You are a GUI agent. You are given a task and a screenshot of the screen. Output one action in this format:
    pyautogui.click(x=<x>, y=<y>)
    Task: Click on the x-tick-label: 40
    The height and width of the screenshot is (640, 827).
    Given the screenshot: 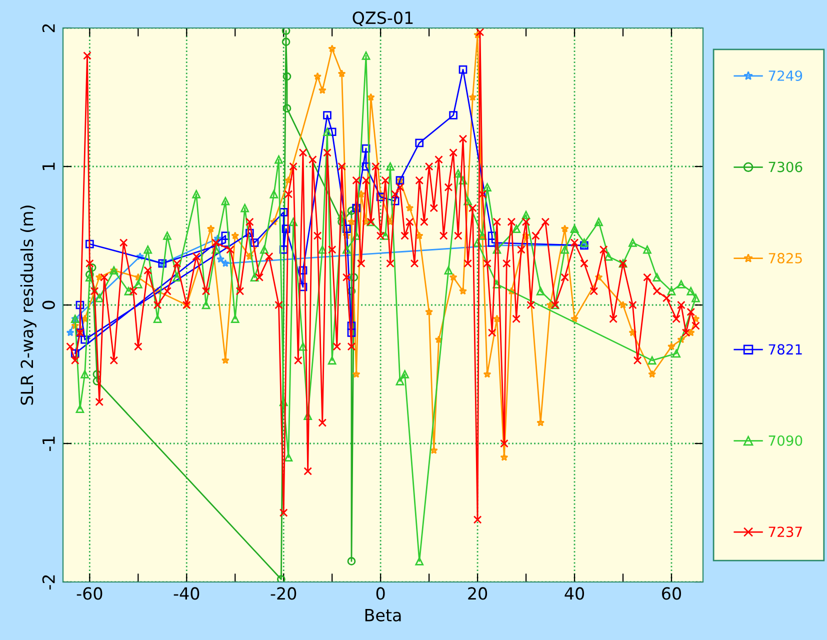 What is the action you would take?
    pyautogui.click(x=574, y=593)
    